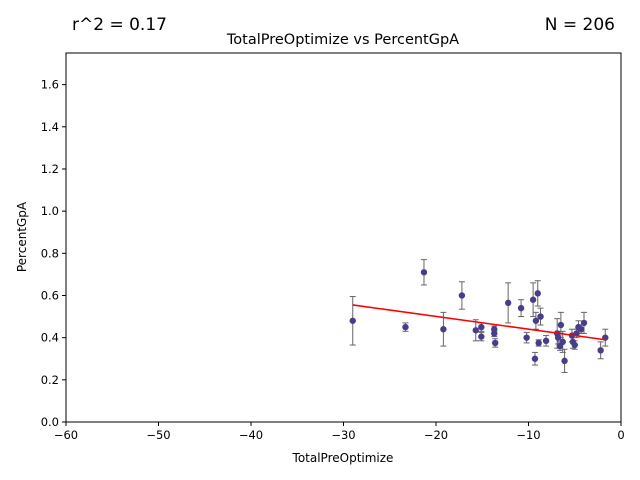 The image size is (640, 480). What do you see at coordinates (119, 25) in the screenshot?
I see `r-squared-label: r^2 = 0.17` at bounding box center [119, 25].